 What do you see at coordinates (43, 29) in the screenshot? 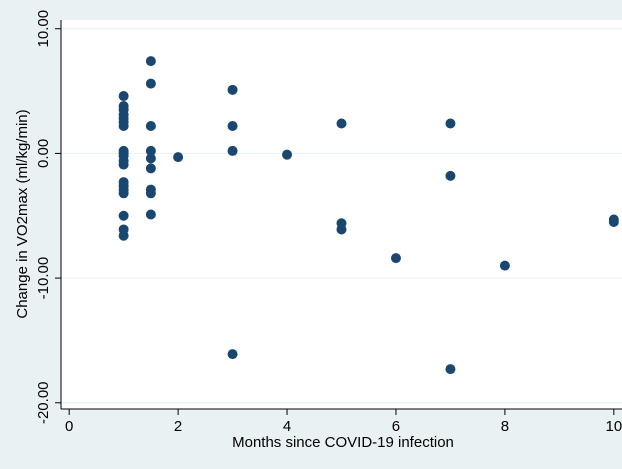
I see `y-tick-label: 10.00` at bounding box center [43, 29].